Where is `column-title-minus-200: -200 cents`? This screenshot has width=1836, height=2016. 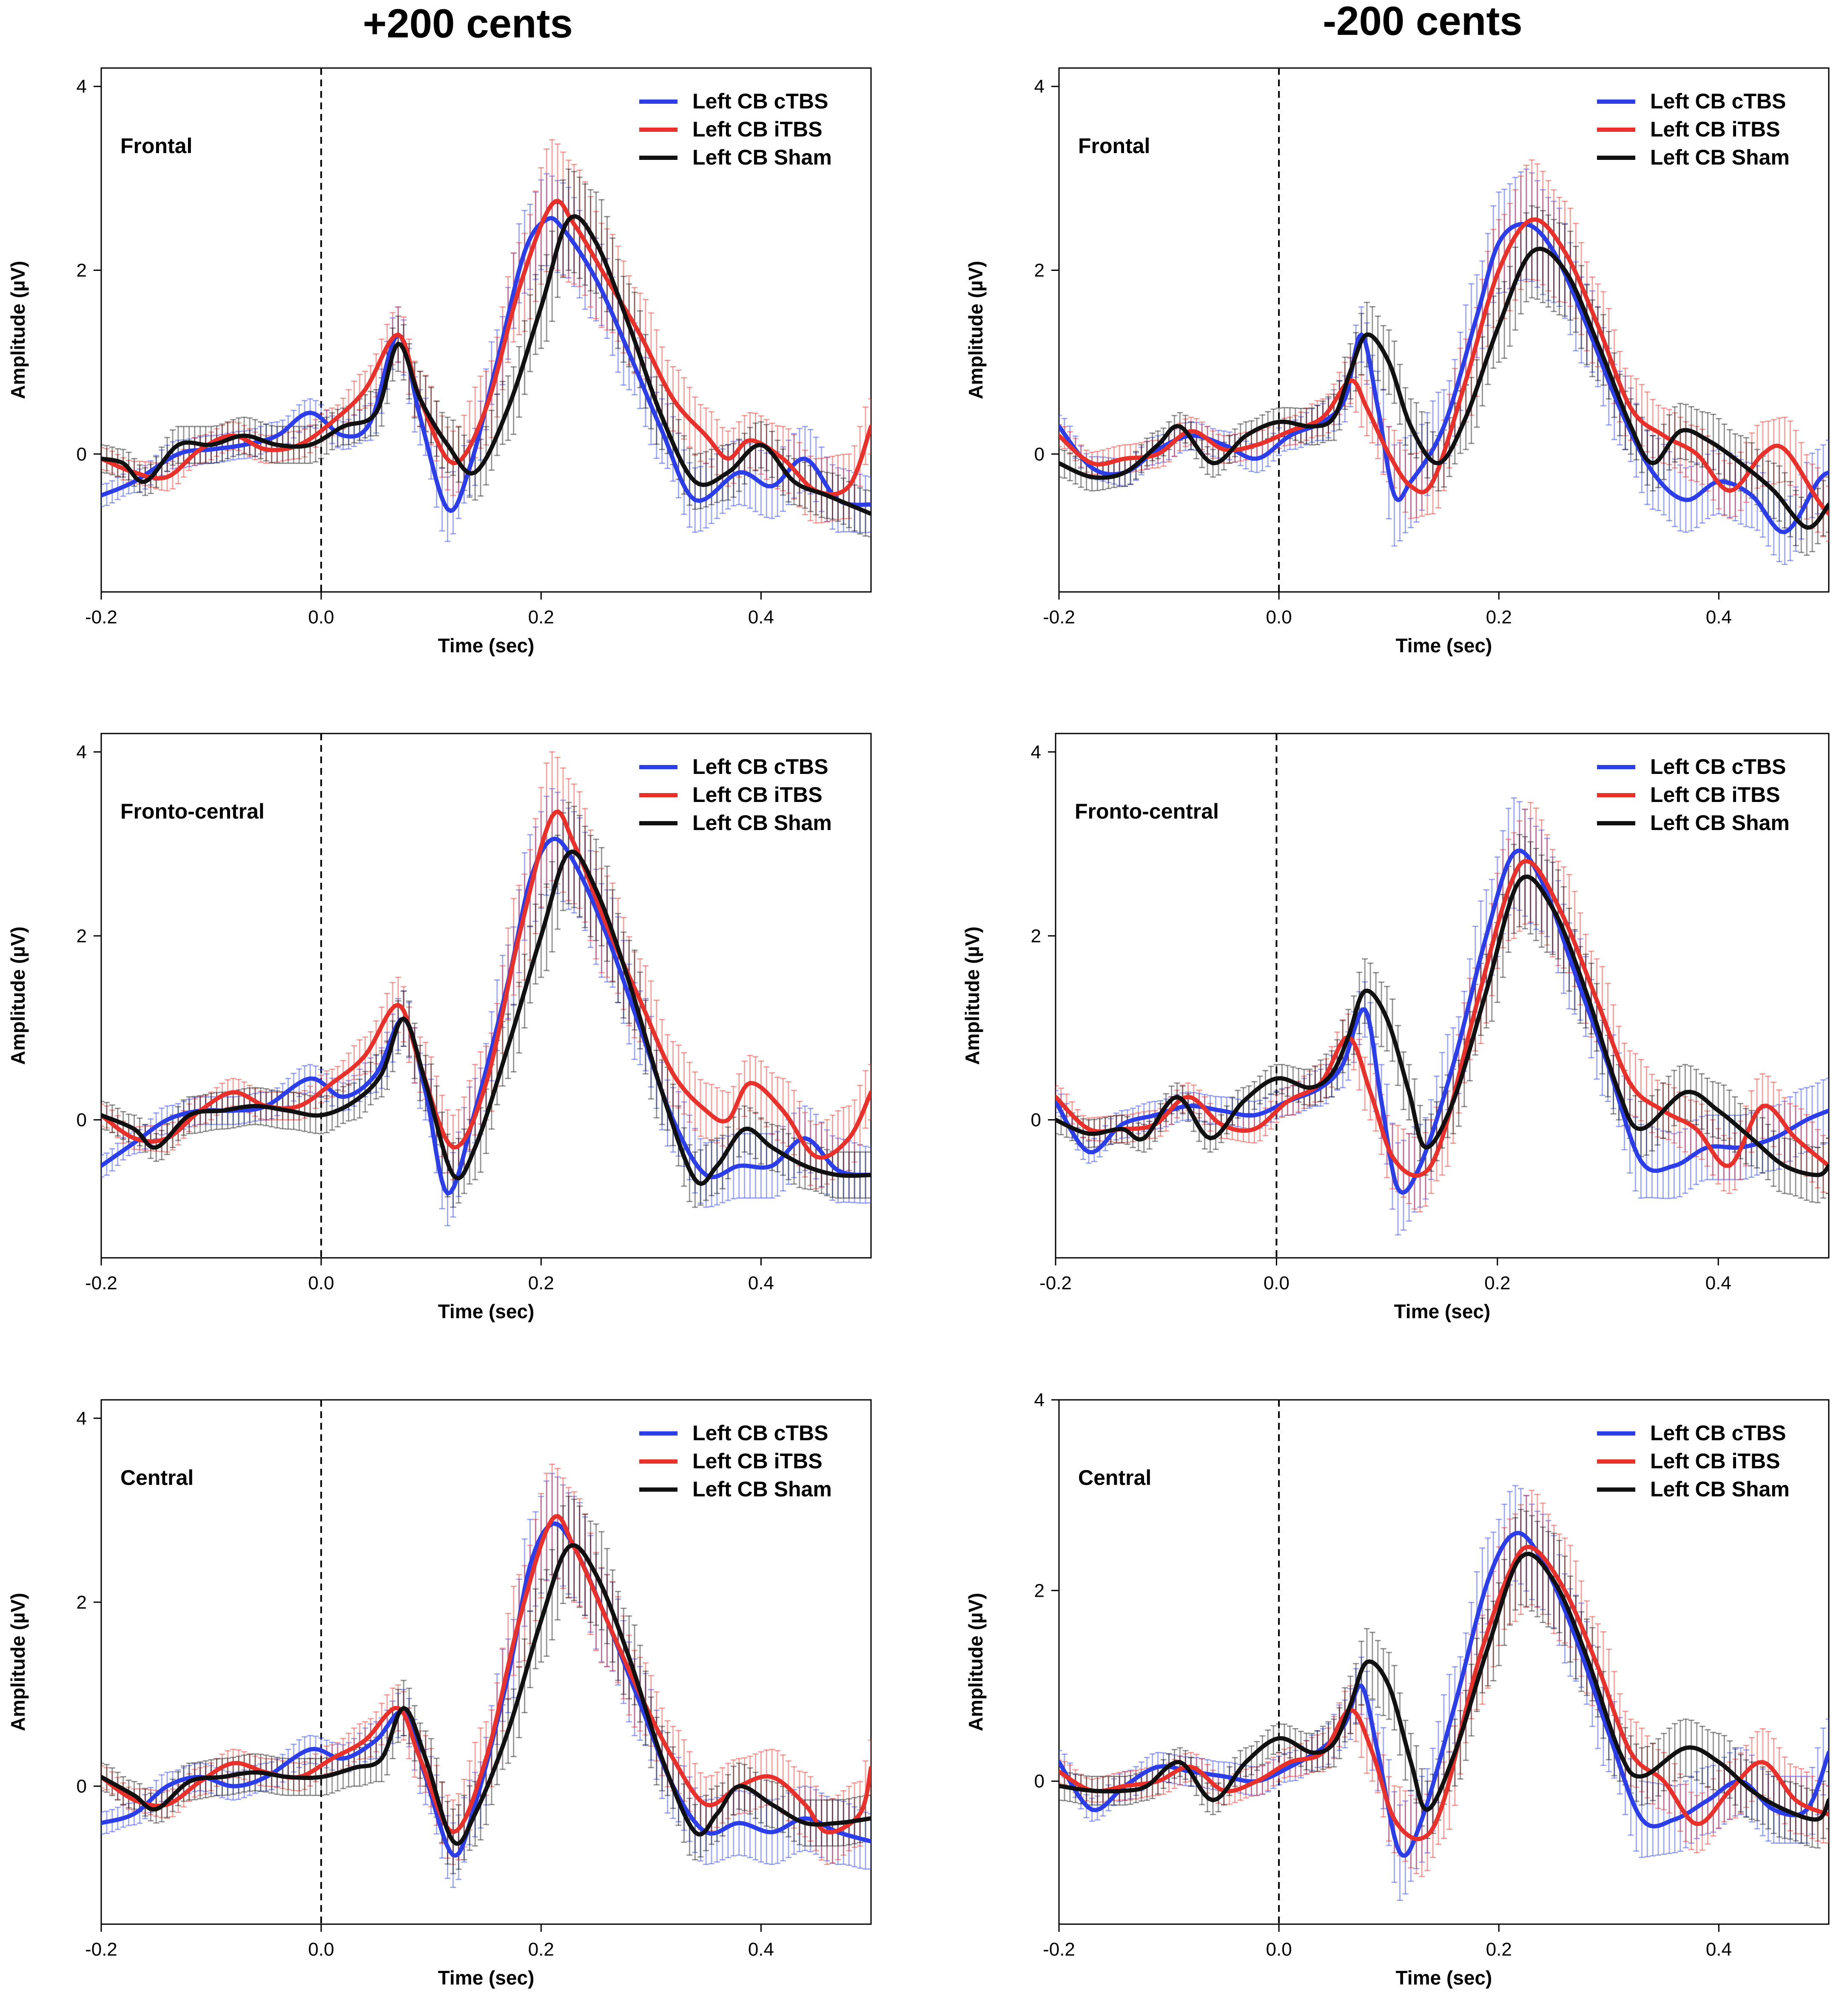
column-title-minus-200: -200 cents is located at coordinates (1423, 22).